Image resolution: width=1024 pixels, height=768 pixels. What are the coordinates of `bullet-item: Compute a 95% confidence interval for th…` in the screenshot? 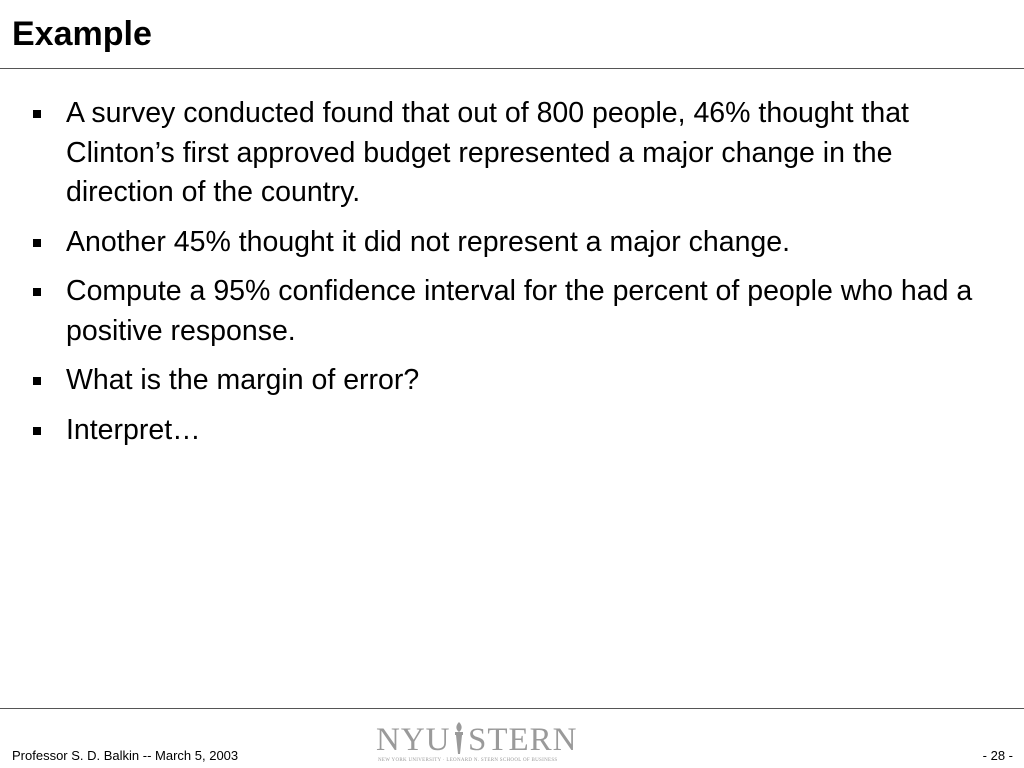 It's located at (510, 311).